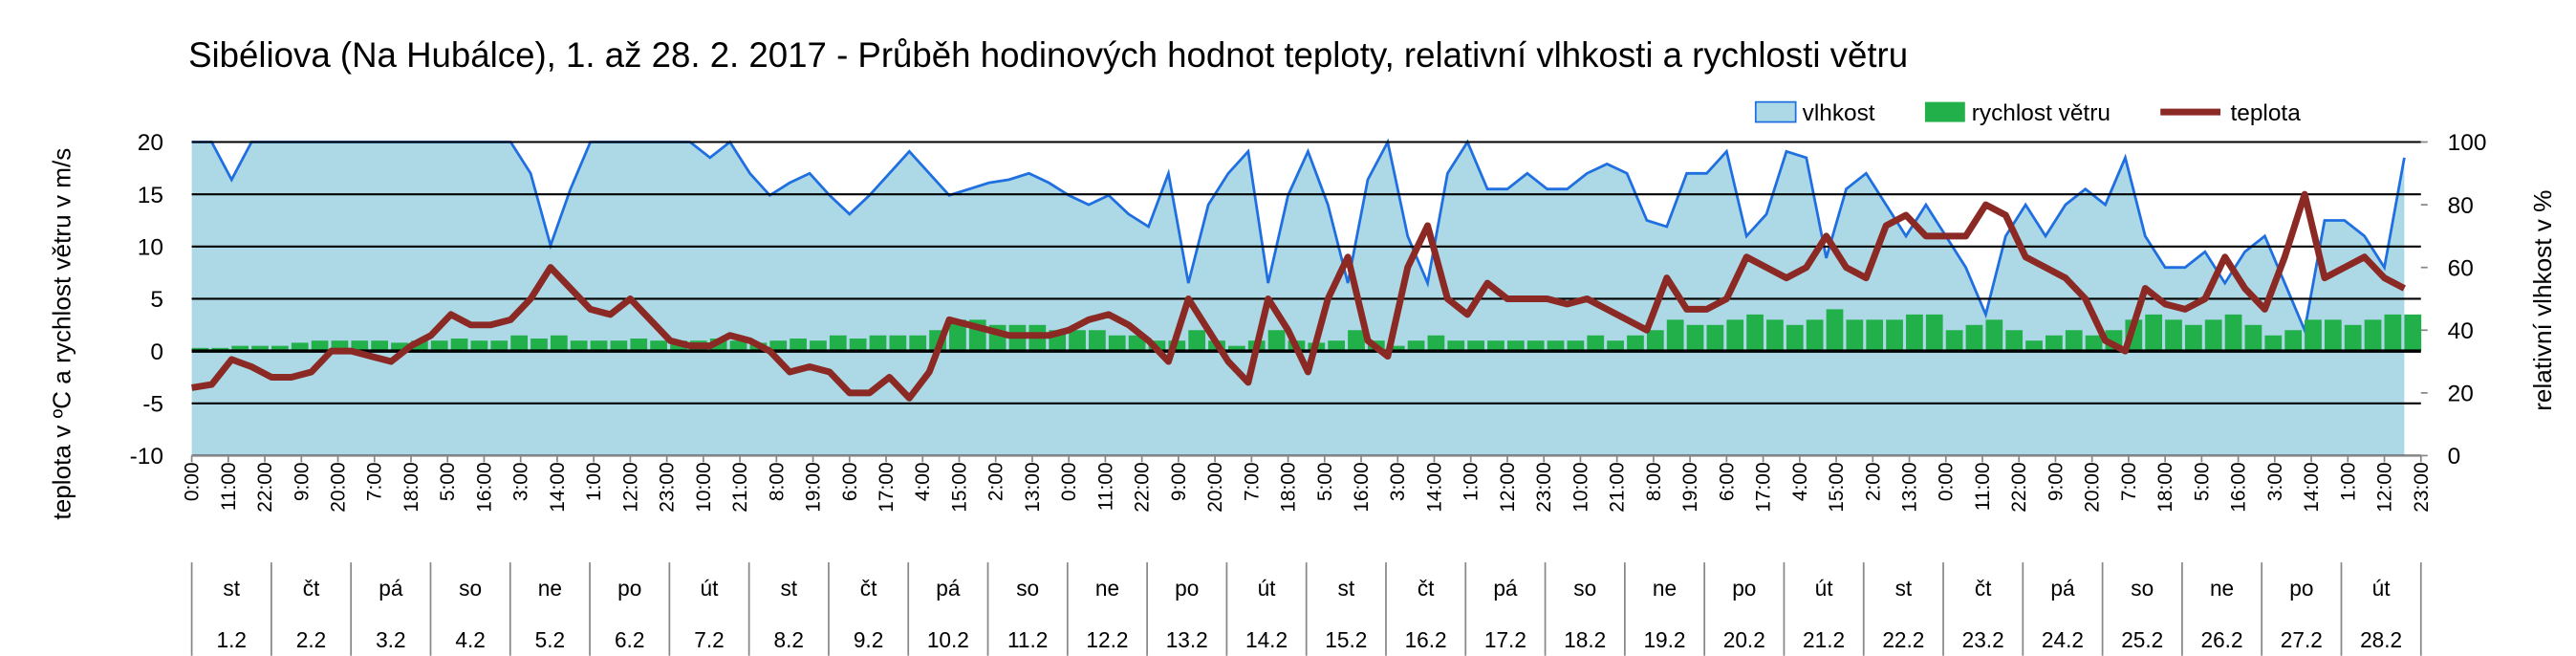 This screenshot has height=656, width=2576. What do you see at coordinates (1824, 639) in the screenshot?
I see `date-label: 21.2` at bounding box center [1824, 639].